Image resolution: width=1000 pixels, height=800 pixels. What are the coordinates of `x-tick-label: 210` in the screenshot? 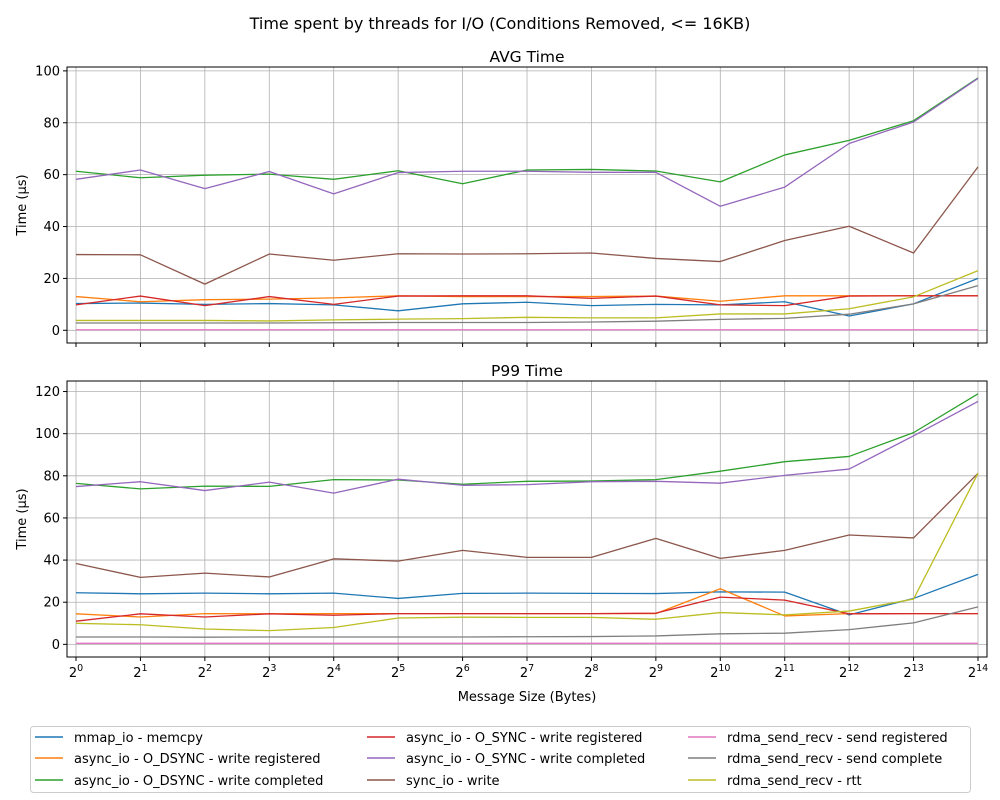 It's located at (720, 672).